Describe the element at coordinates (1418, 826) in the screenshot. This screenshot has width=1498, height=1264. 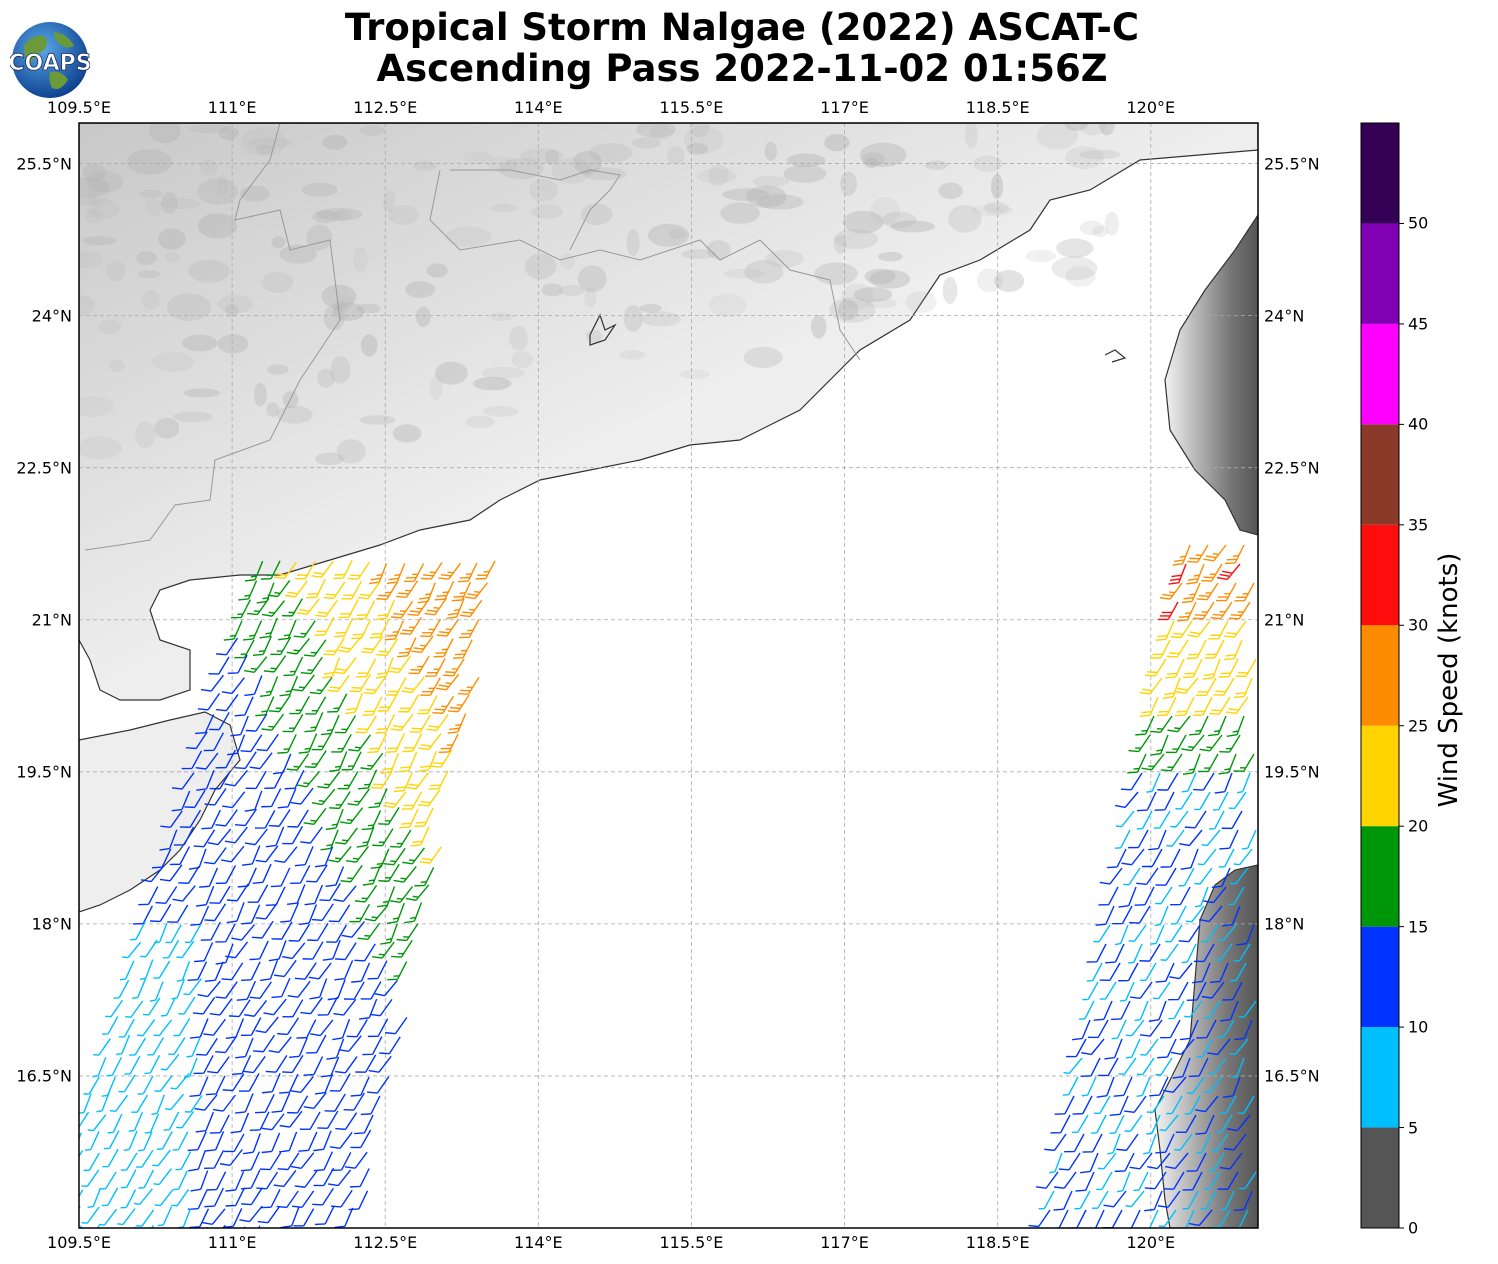
I see `colorbar-tick-label: 20` at that location.